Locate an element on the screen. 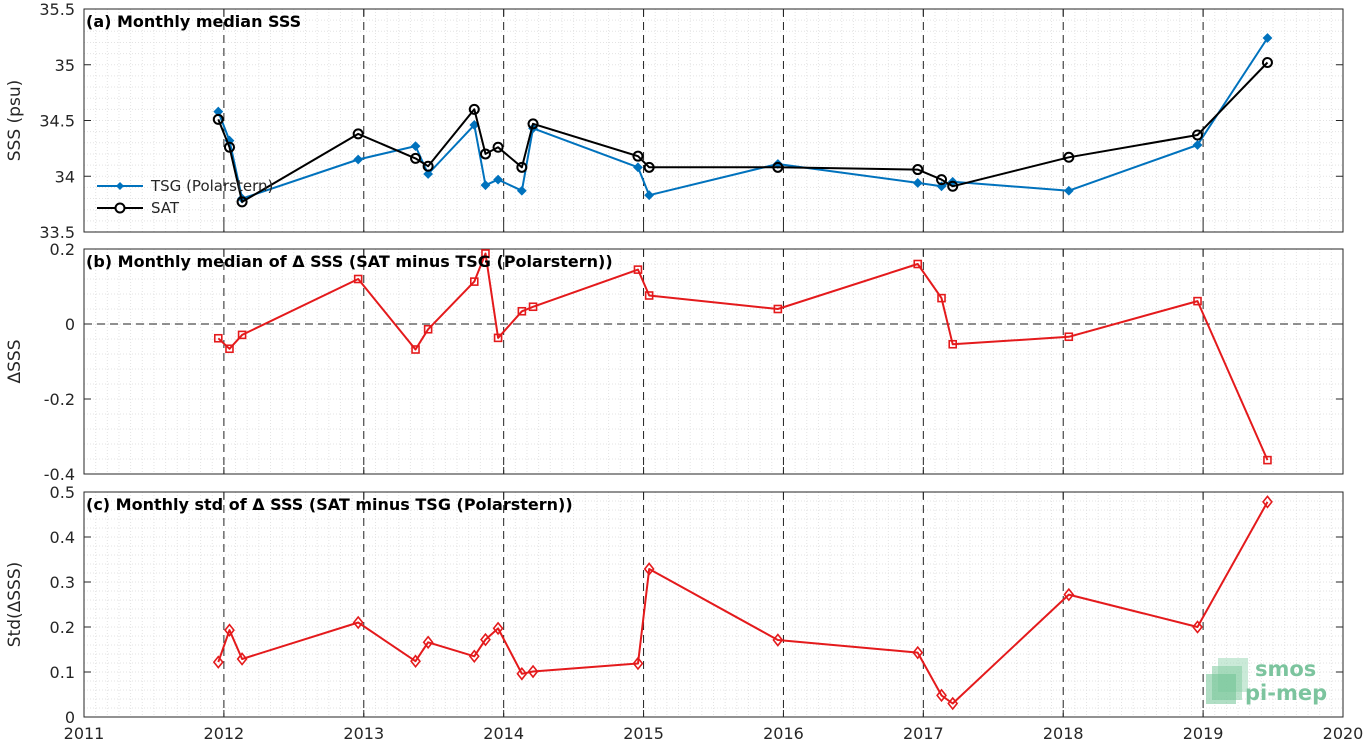  x-tick-label: 2011 is located at coordinates (84, 733).